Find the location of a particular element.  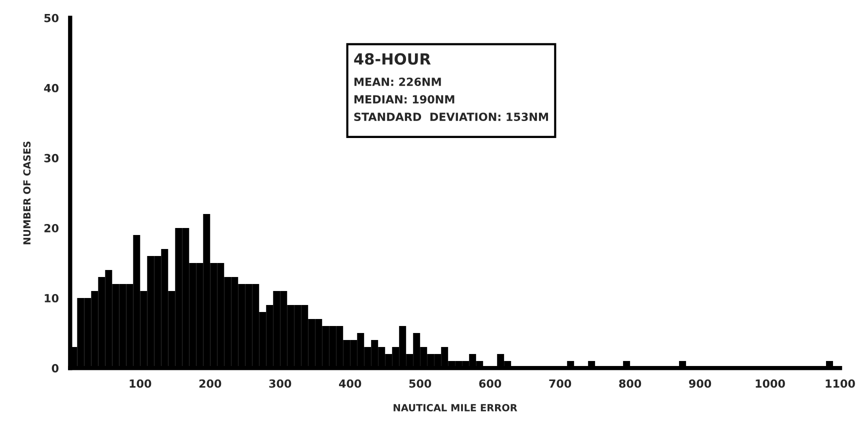

annotation: 48-HOUR is located at coordinates (392, 59).